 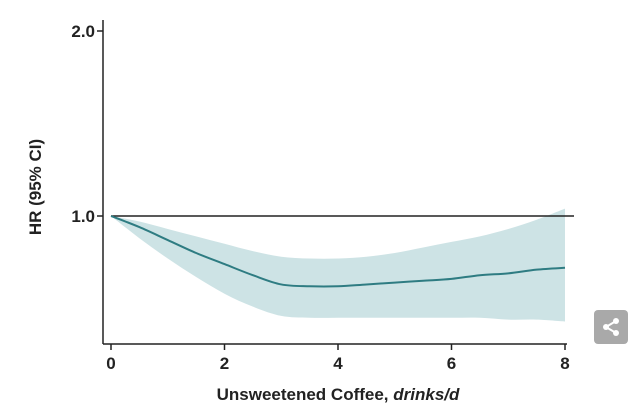 What do you see at coordinates (110, 363) in the screenshot?
I see `x-tick-label-0: 0` at bounding box center [110, 363].